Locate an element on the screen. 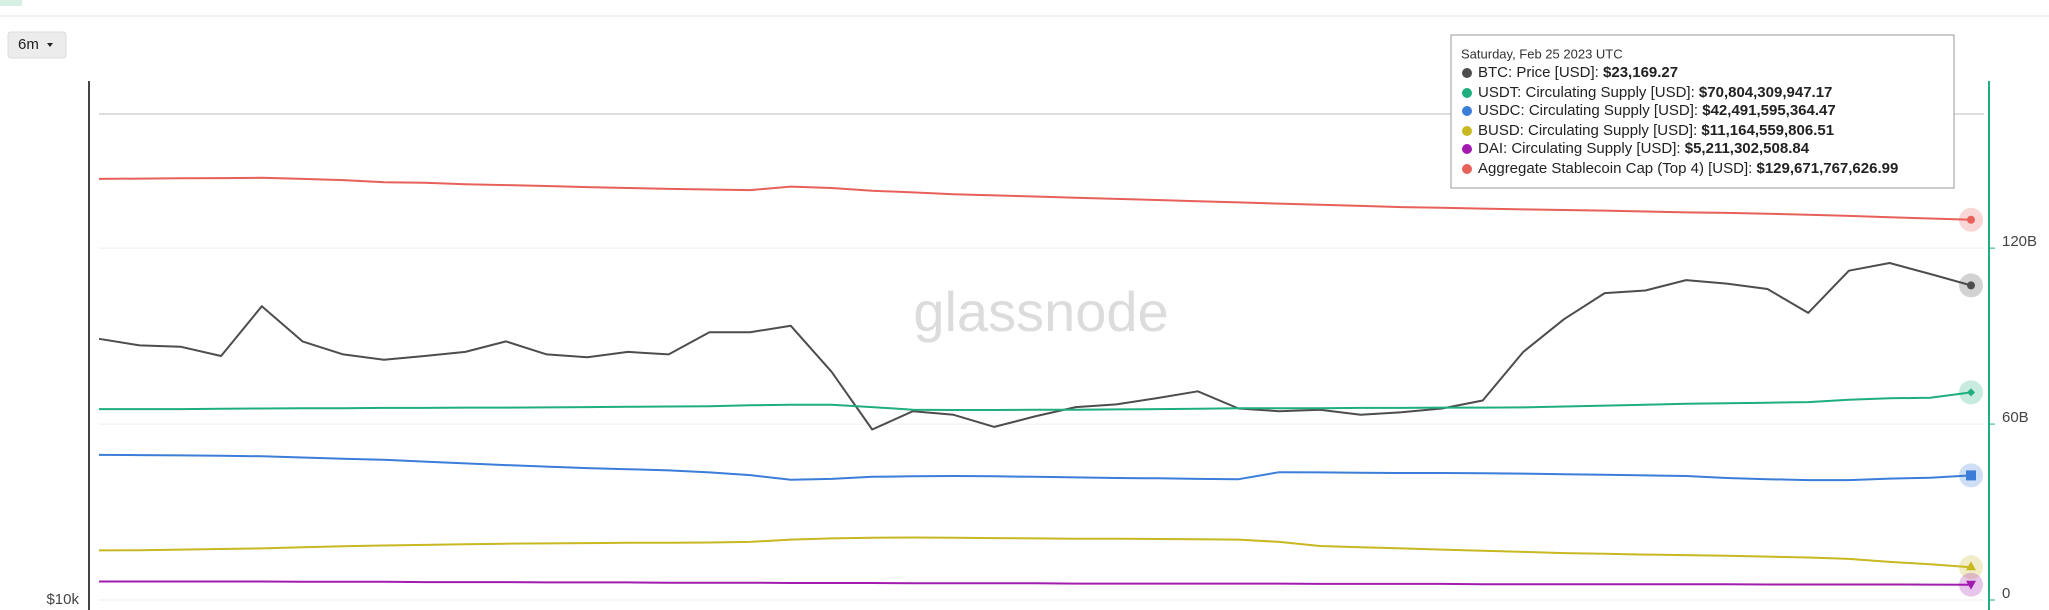  y2-tick-label: 60B is located at coordinates (2015, 417).